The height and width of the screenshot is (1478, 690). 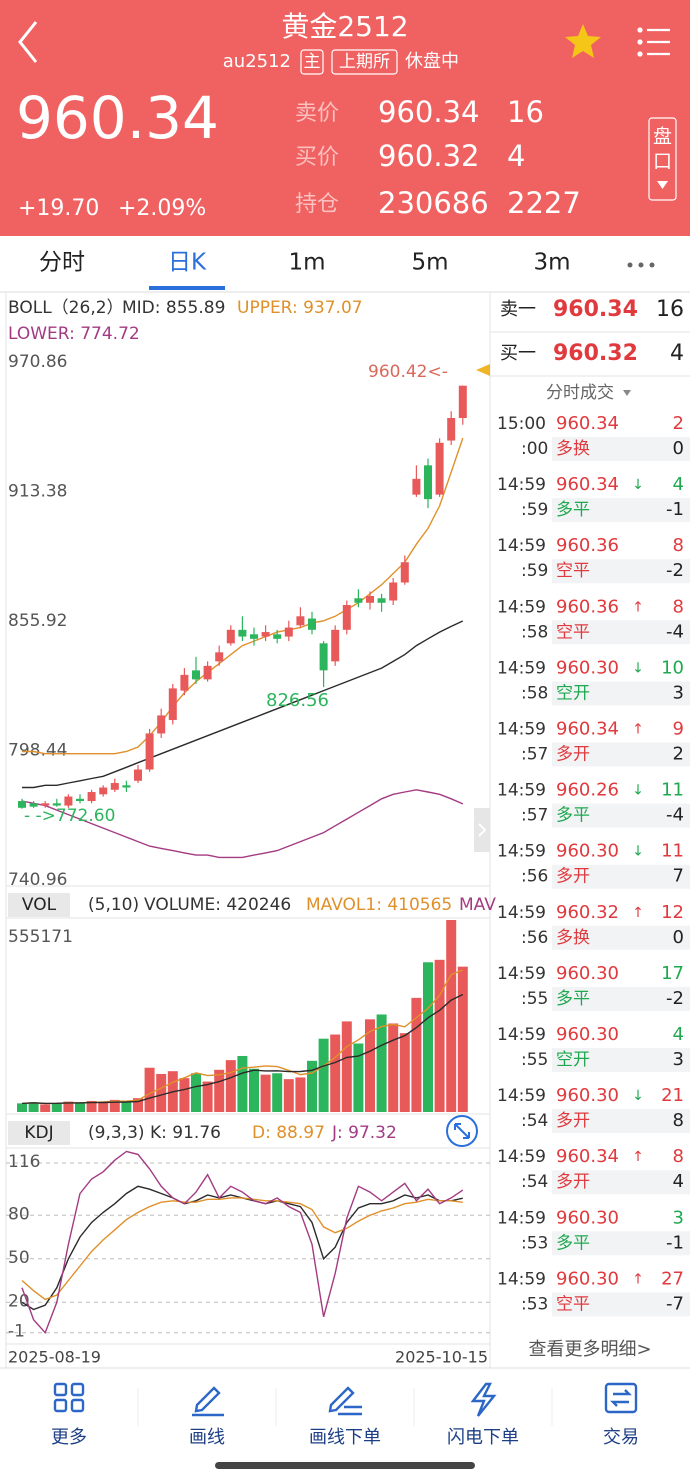 What do you see at coordinates (534, 632) in the screenshot?
I see `trade-second: :58` at bounding box center [534, 632].